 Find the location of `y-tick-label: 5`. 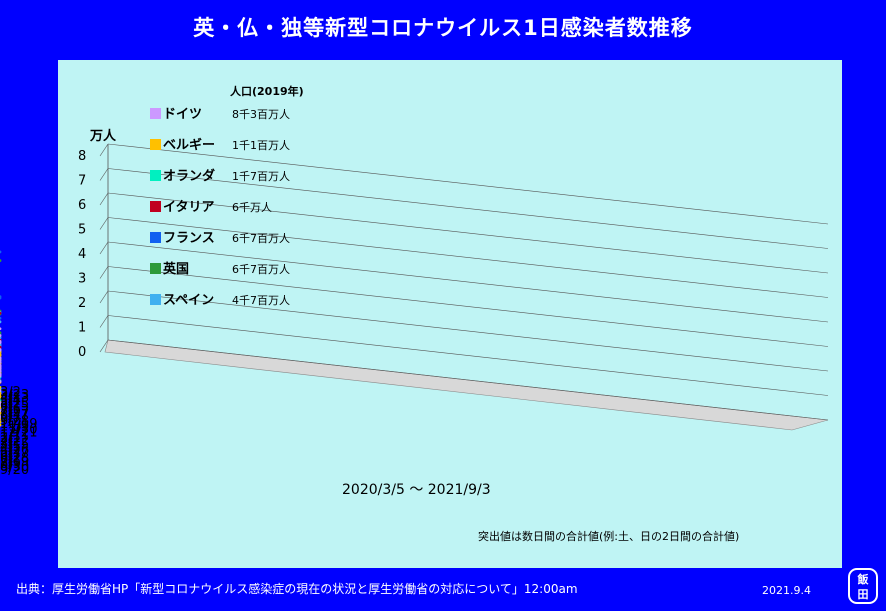

y-tick-label: 5 is located at coordinates (82, 230).